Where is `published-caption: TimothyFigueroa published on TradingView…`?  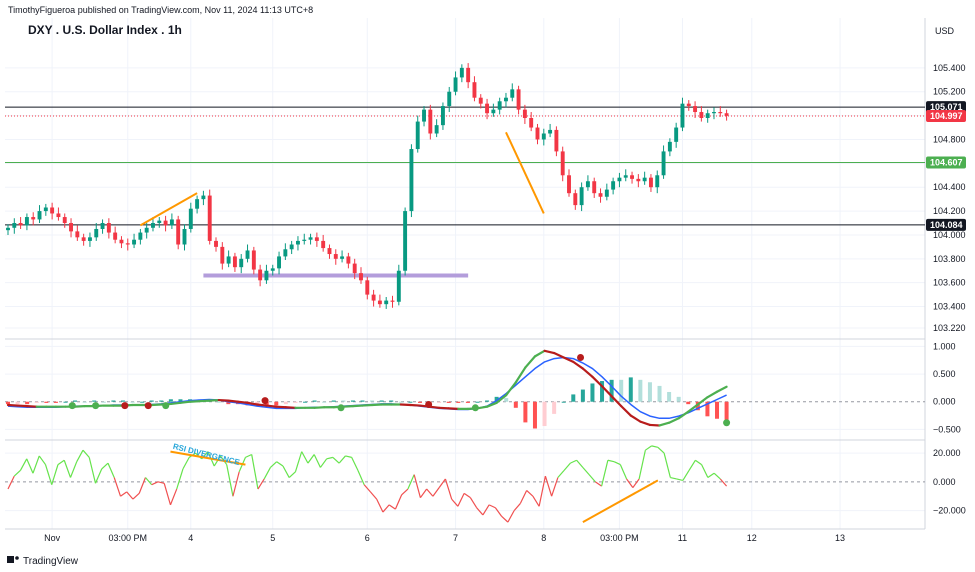 published-caption: TimothyFigueroa published on TradingView… is located at coordinates (160, 10).